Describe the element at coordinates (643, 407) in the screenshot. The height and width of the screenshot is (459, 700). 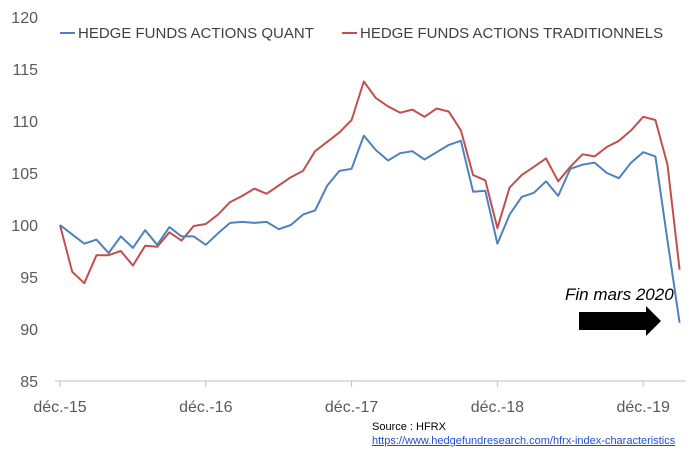
I see `x-tick-label: déc.-19` at that location.